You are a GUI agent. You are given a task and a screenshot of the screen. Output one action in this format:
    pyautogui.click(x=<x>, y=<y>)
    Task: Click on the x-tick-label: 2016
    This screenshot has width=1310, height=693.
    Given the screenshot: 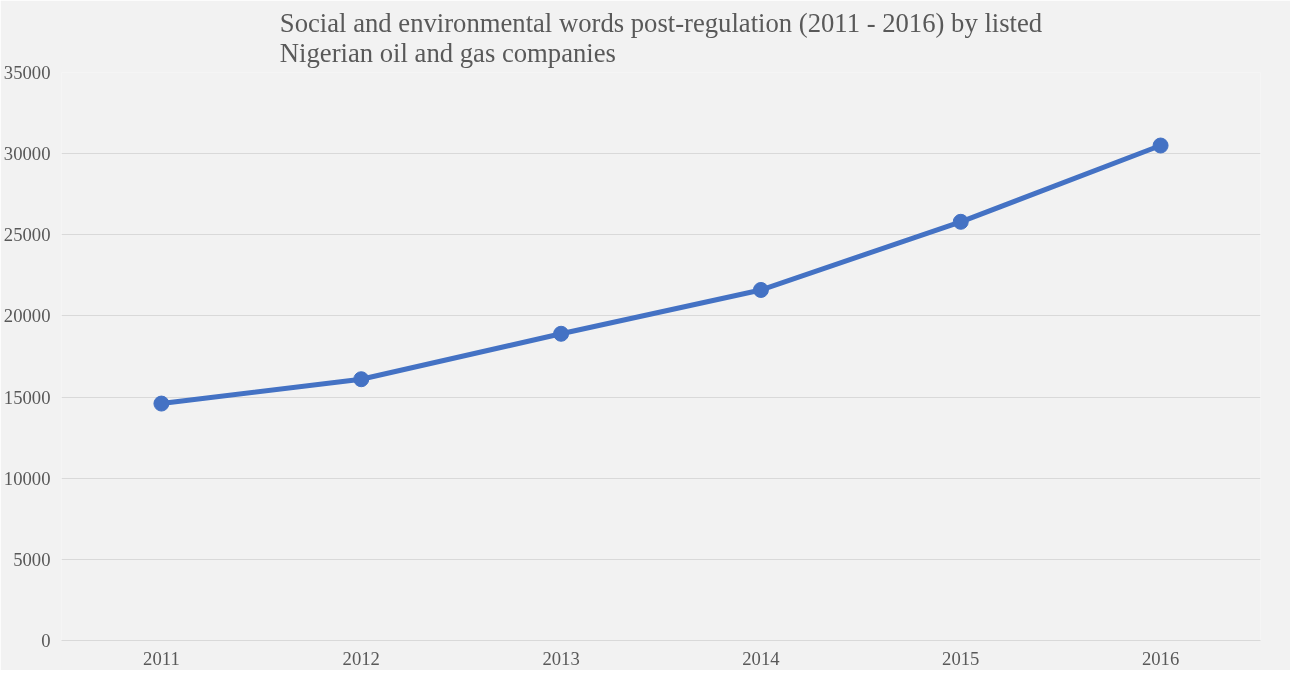 What is the action you would take?
    pyautogui.click(x=1160, y=658)
    